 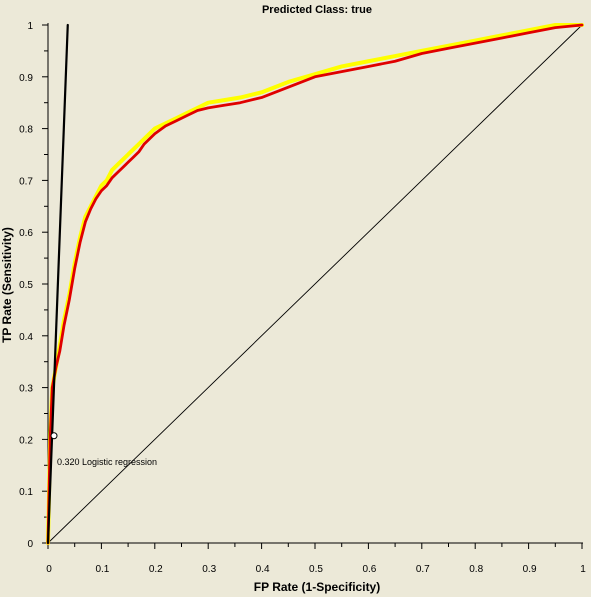 What do you see at coordinates (26, 389) in the screenshot?
I see `y-tick-label: 0.3` at bounding box center [26, 389].